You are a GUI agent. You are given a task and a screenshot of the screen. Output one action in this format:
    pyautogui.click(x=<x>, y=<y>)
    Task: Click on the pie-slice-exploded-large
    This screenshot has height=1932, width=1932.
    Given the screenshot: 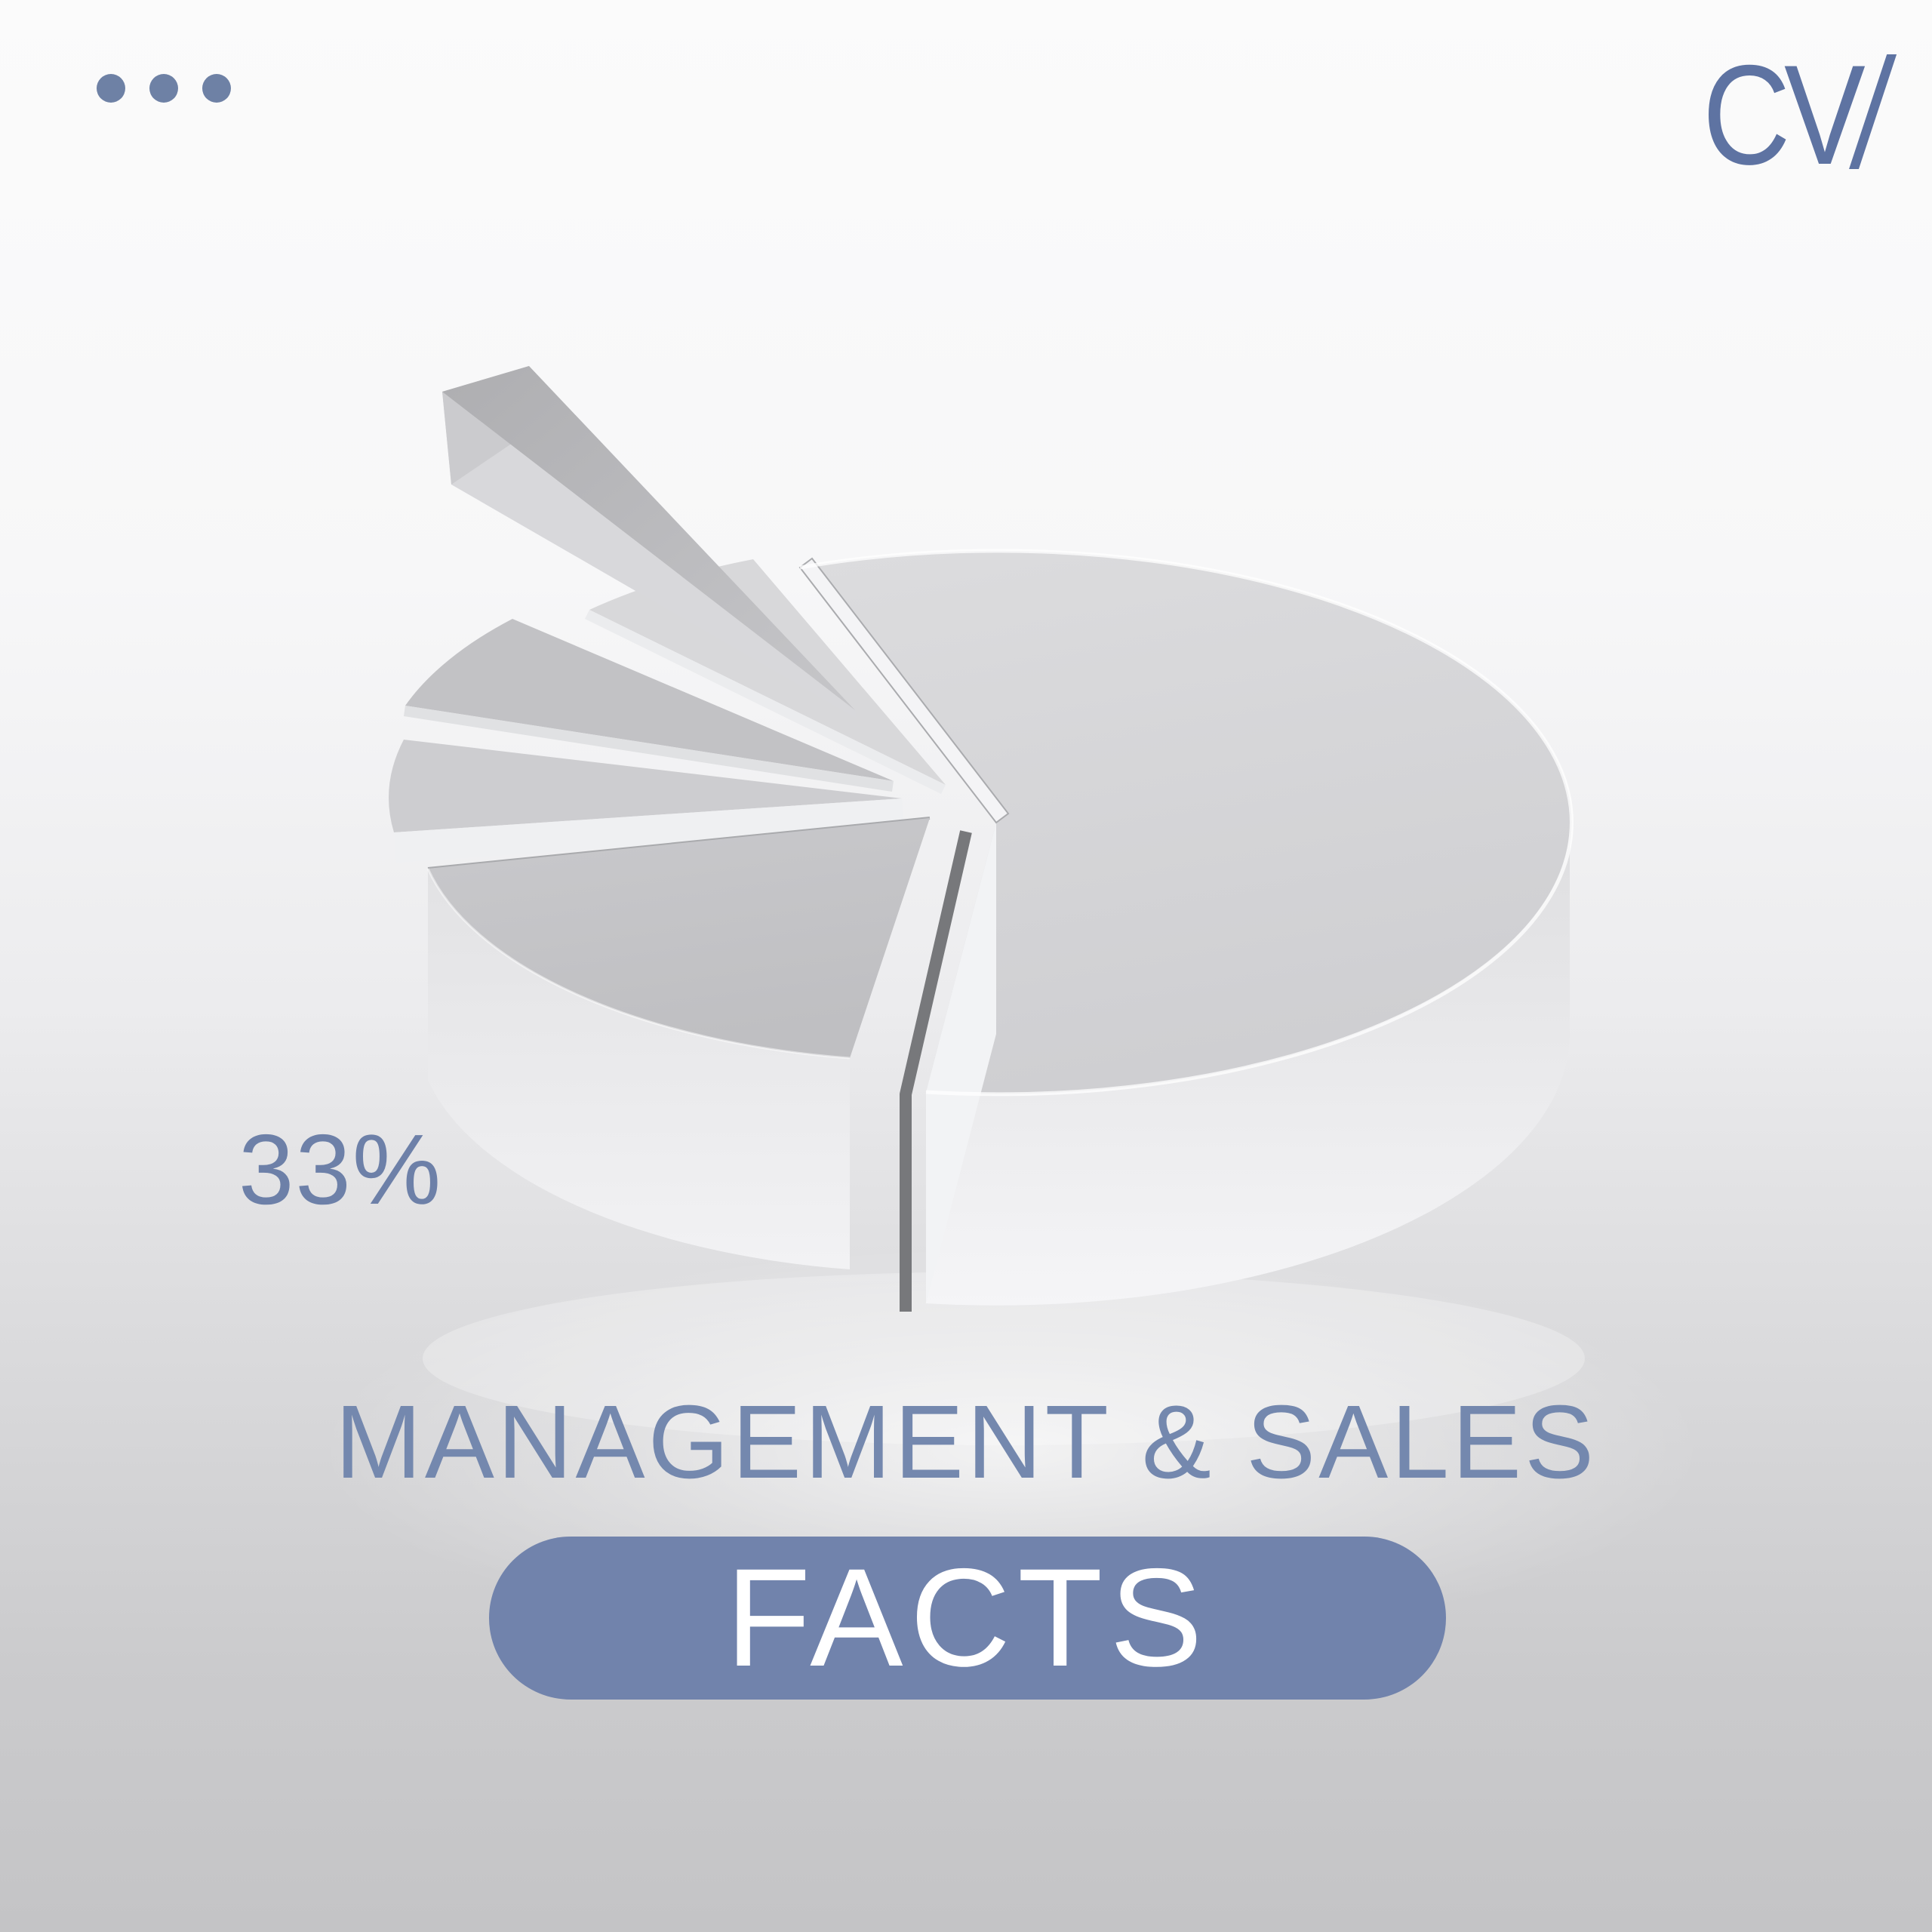 What is the action you would take?
    pyautogui.click(x=678, y=1043)
    